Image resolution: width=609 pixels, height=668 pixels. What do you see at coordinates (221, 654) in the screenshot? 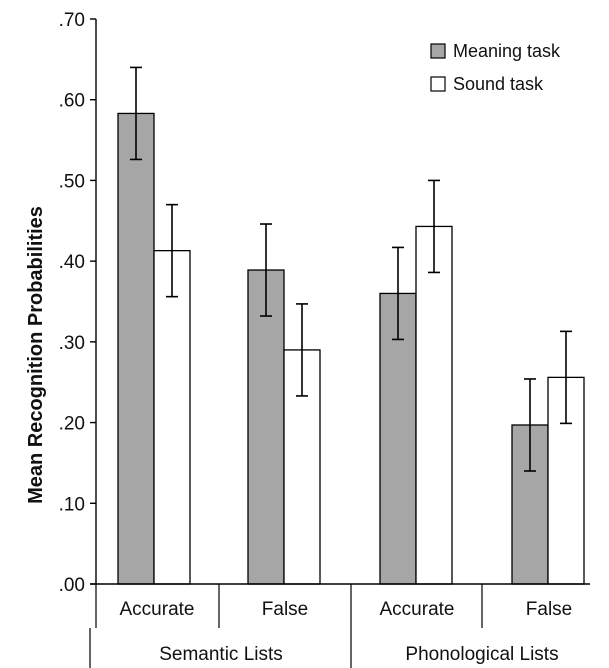
I see `x-group-label: Semantic Lists` at bounding box center [221, 654].